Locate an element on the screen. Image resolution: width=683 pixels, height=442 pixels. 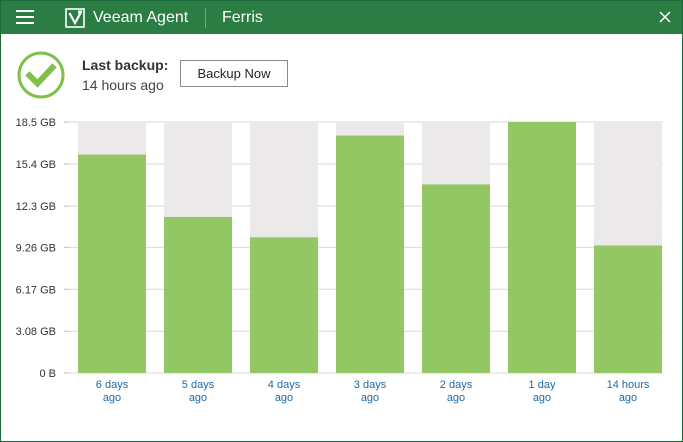
x-category-label: 1 day ago is located at coordinates (542, 391).